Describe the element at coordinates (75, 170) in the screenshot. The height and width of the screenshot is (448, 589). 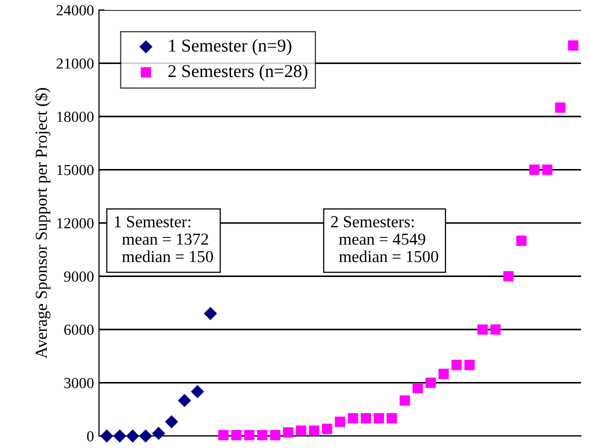
I see `y-tick-label: 15000` at that location.